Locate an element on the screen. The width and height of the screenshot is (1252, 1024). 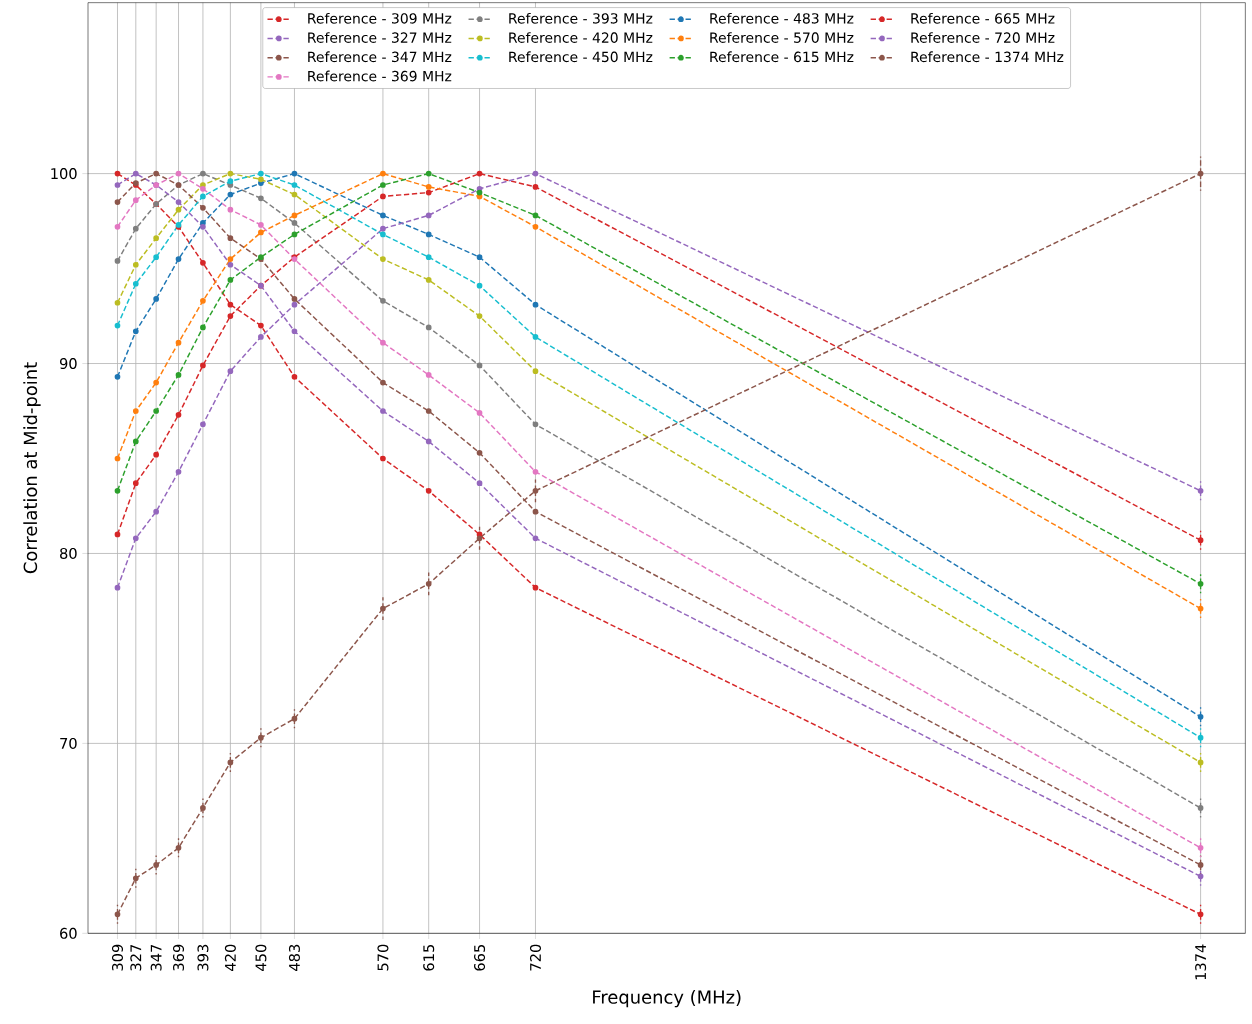
x-tick-label: 369 is located at coordinates (179, 957).